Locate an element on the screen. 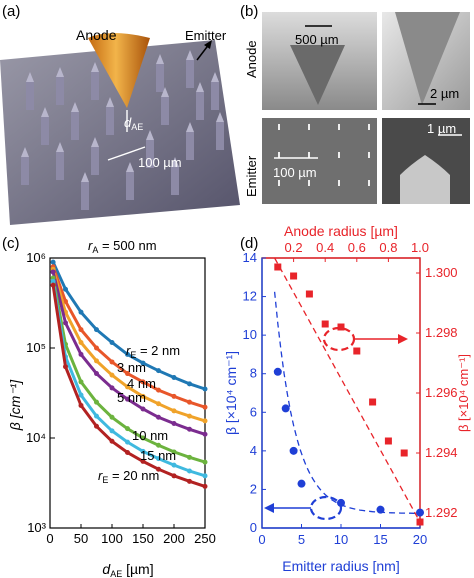  x2-tick-label: 0.6 is located at coordinates (357, 247).